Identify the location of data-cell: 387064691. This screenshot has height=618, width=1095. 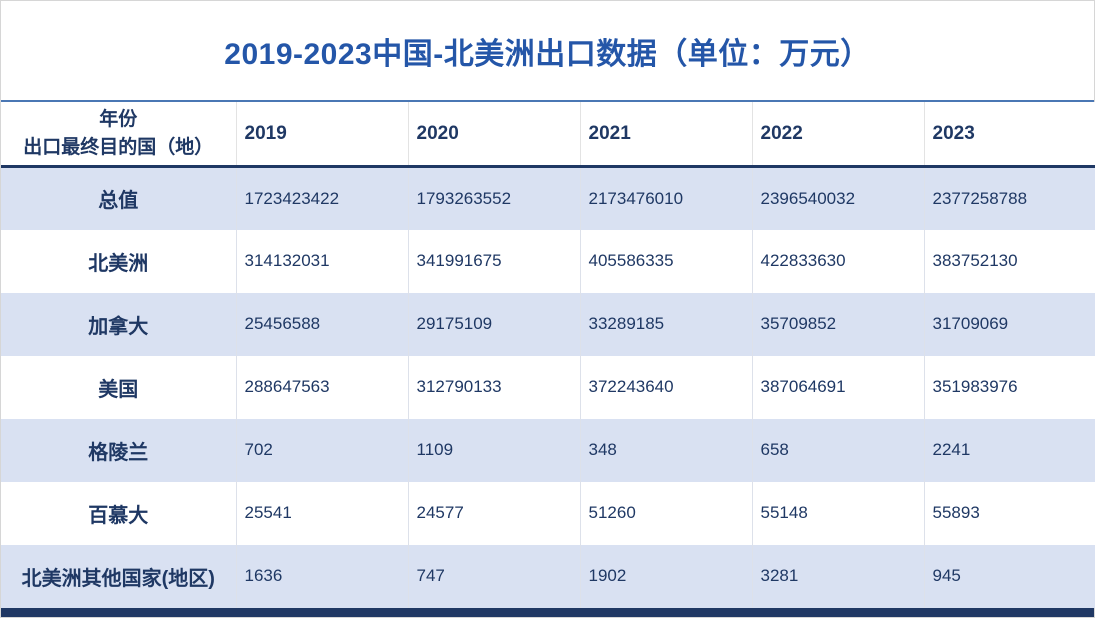
(838, 387).